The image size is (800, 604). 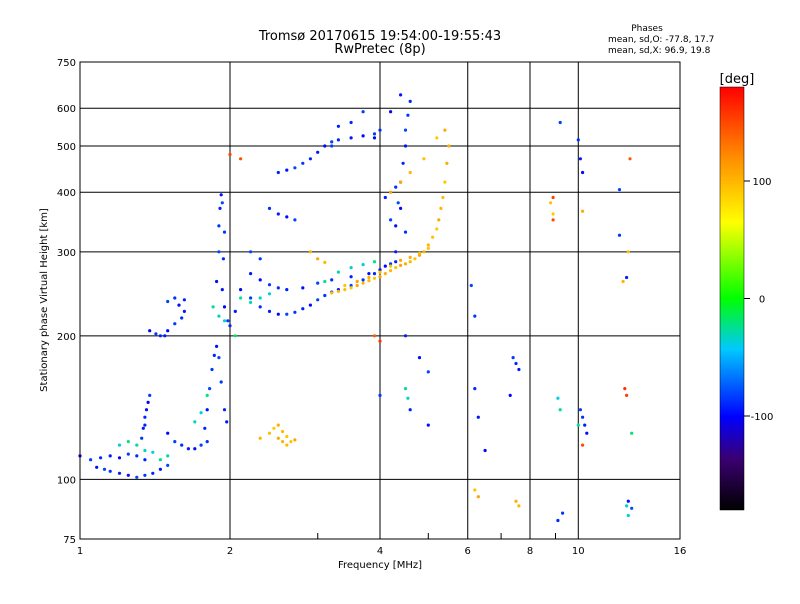 I want to click on x-tick-label: 6, so click(x=468, y=551).